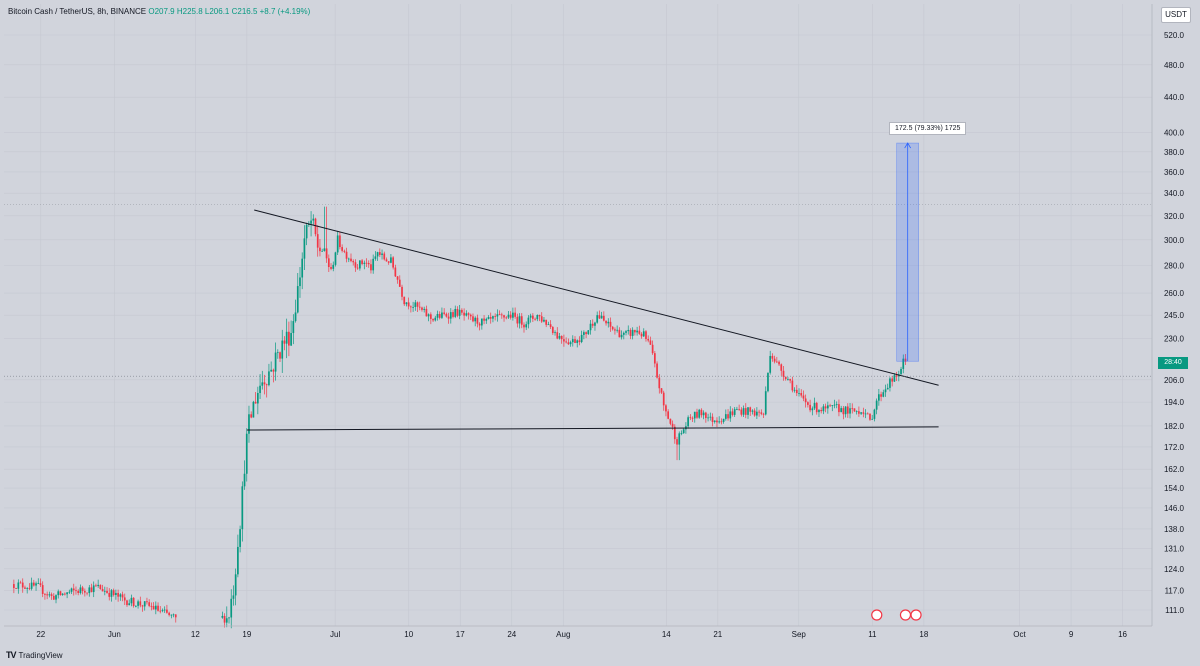  I want to click on x-tick-label: 21, so click(717, 634).